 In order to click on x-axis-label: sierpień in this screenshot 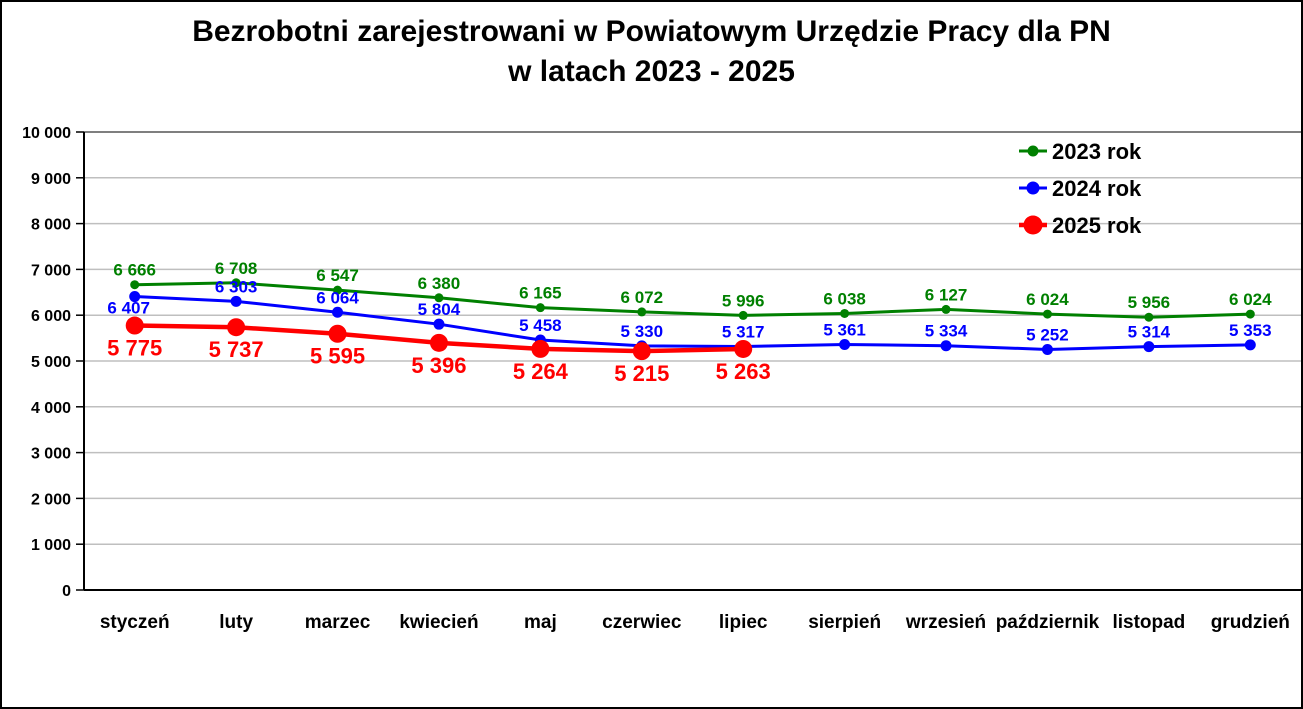, I will do `click(844, 622)`.